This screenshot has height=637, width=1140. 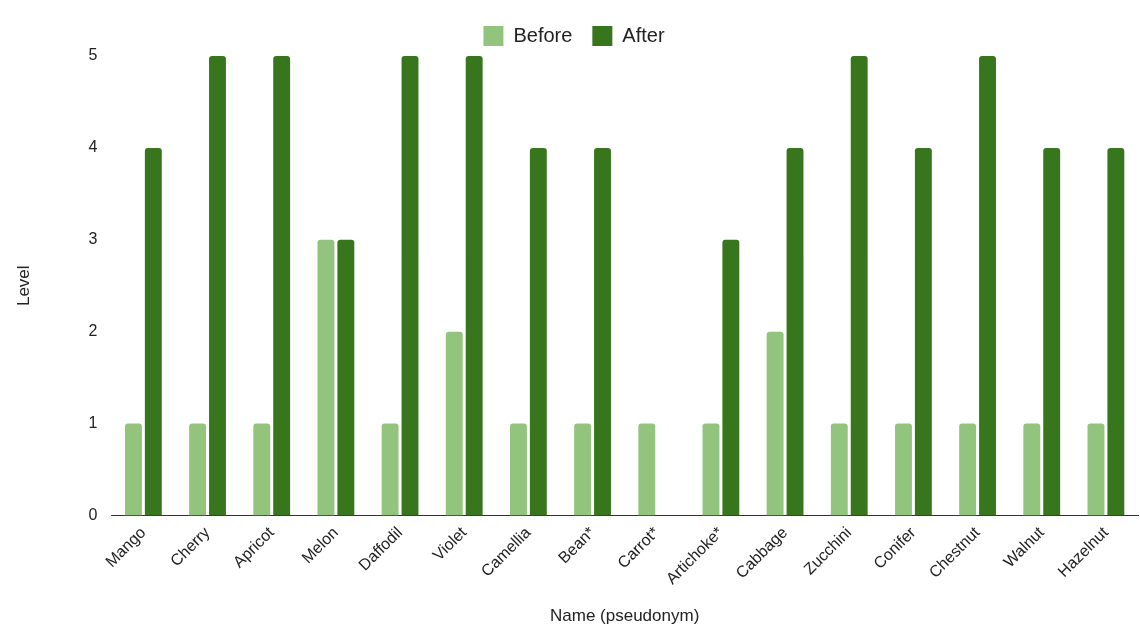 What do you see at coordinates (93, 147) in the screenshot?
I see `y-tick-label: 4` at bounding box center [93, 147].